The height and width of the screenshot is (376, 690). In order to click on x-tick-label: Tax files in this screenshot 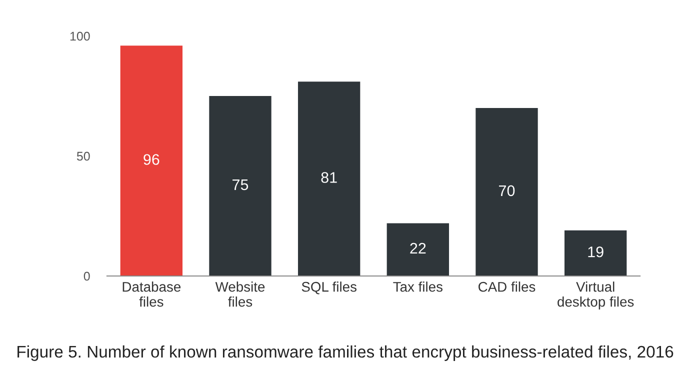, I will do `click(417, 287)`.